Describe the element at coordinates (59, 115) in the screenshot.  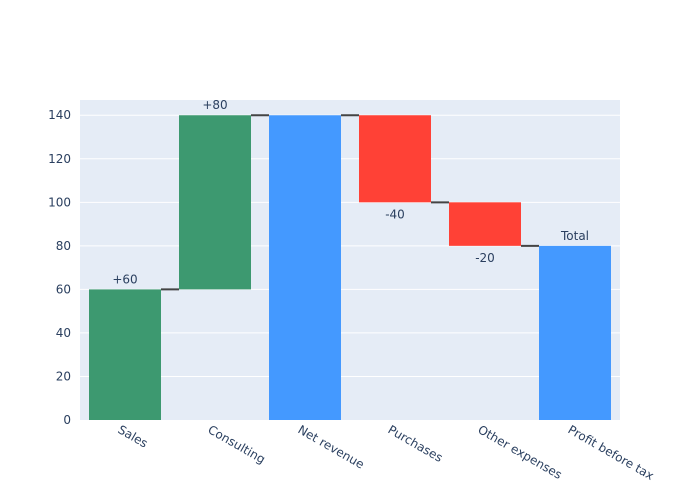
I see `y-tick-label: 140` at that location.